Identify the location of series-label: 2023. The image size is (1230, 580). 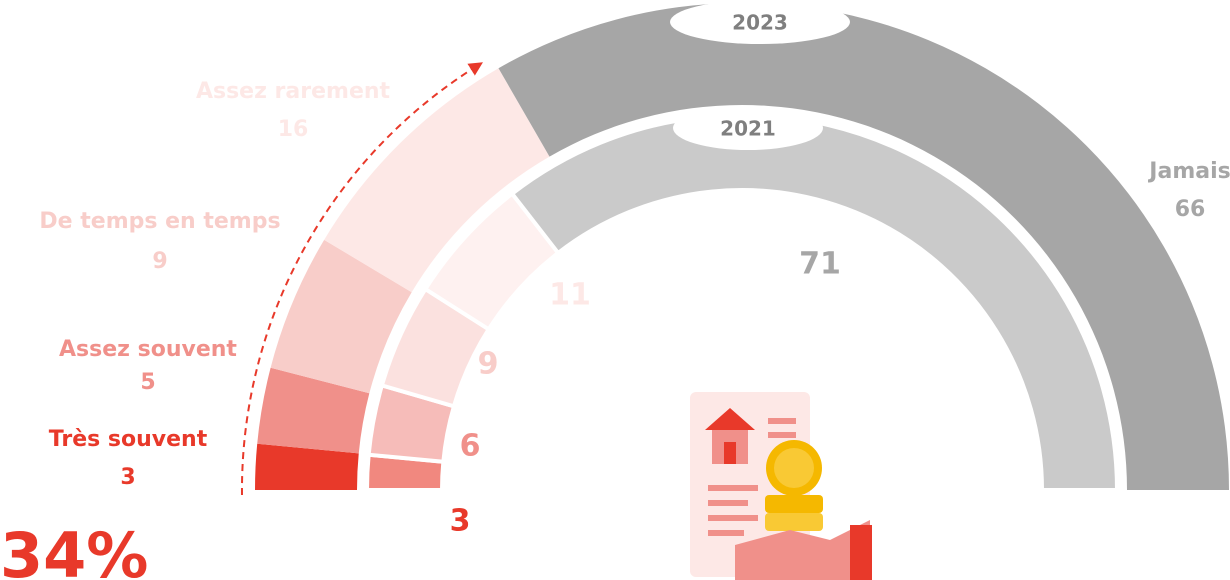
(760, 23).